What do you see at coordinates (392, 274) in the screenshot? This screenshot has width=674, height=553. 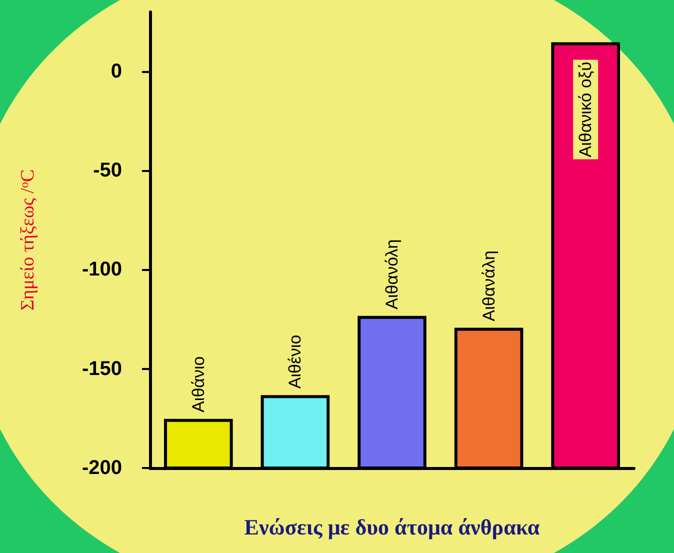 I see `x-tick-label: Αιθανόλη` at bounding box center [392, 274].